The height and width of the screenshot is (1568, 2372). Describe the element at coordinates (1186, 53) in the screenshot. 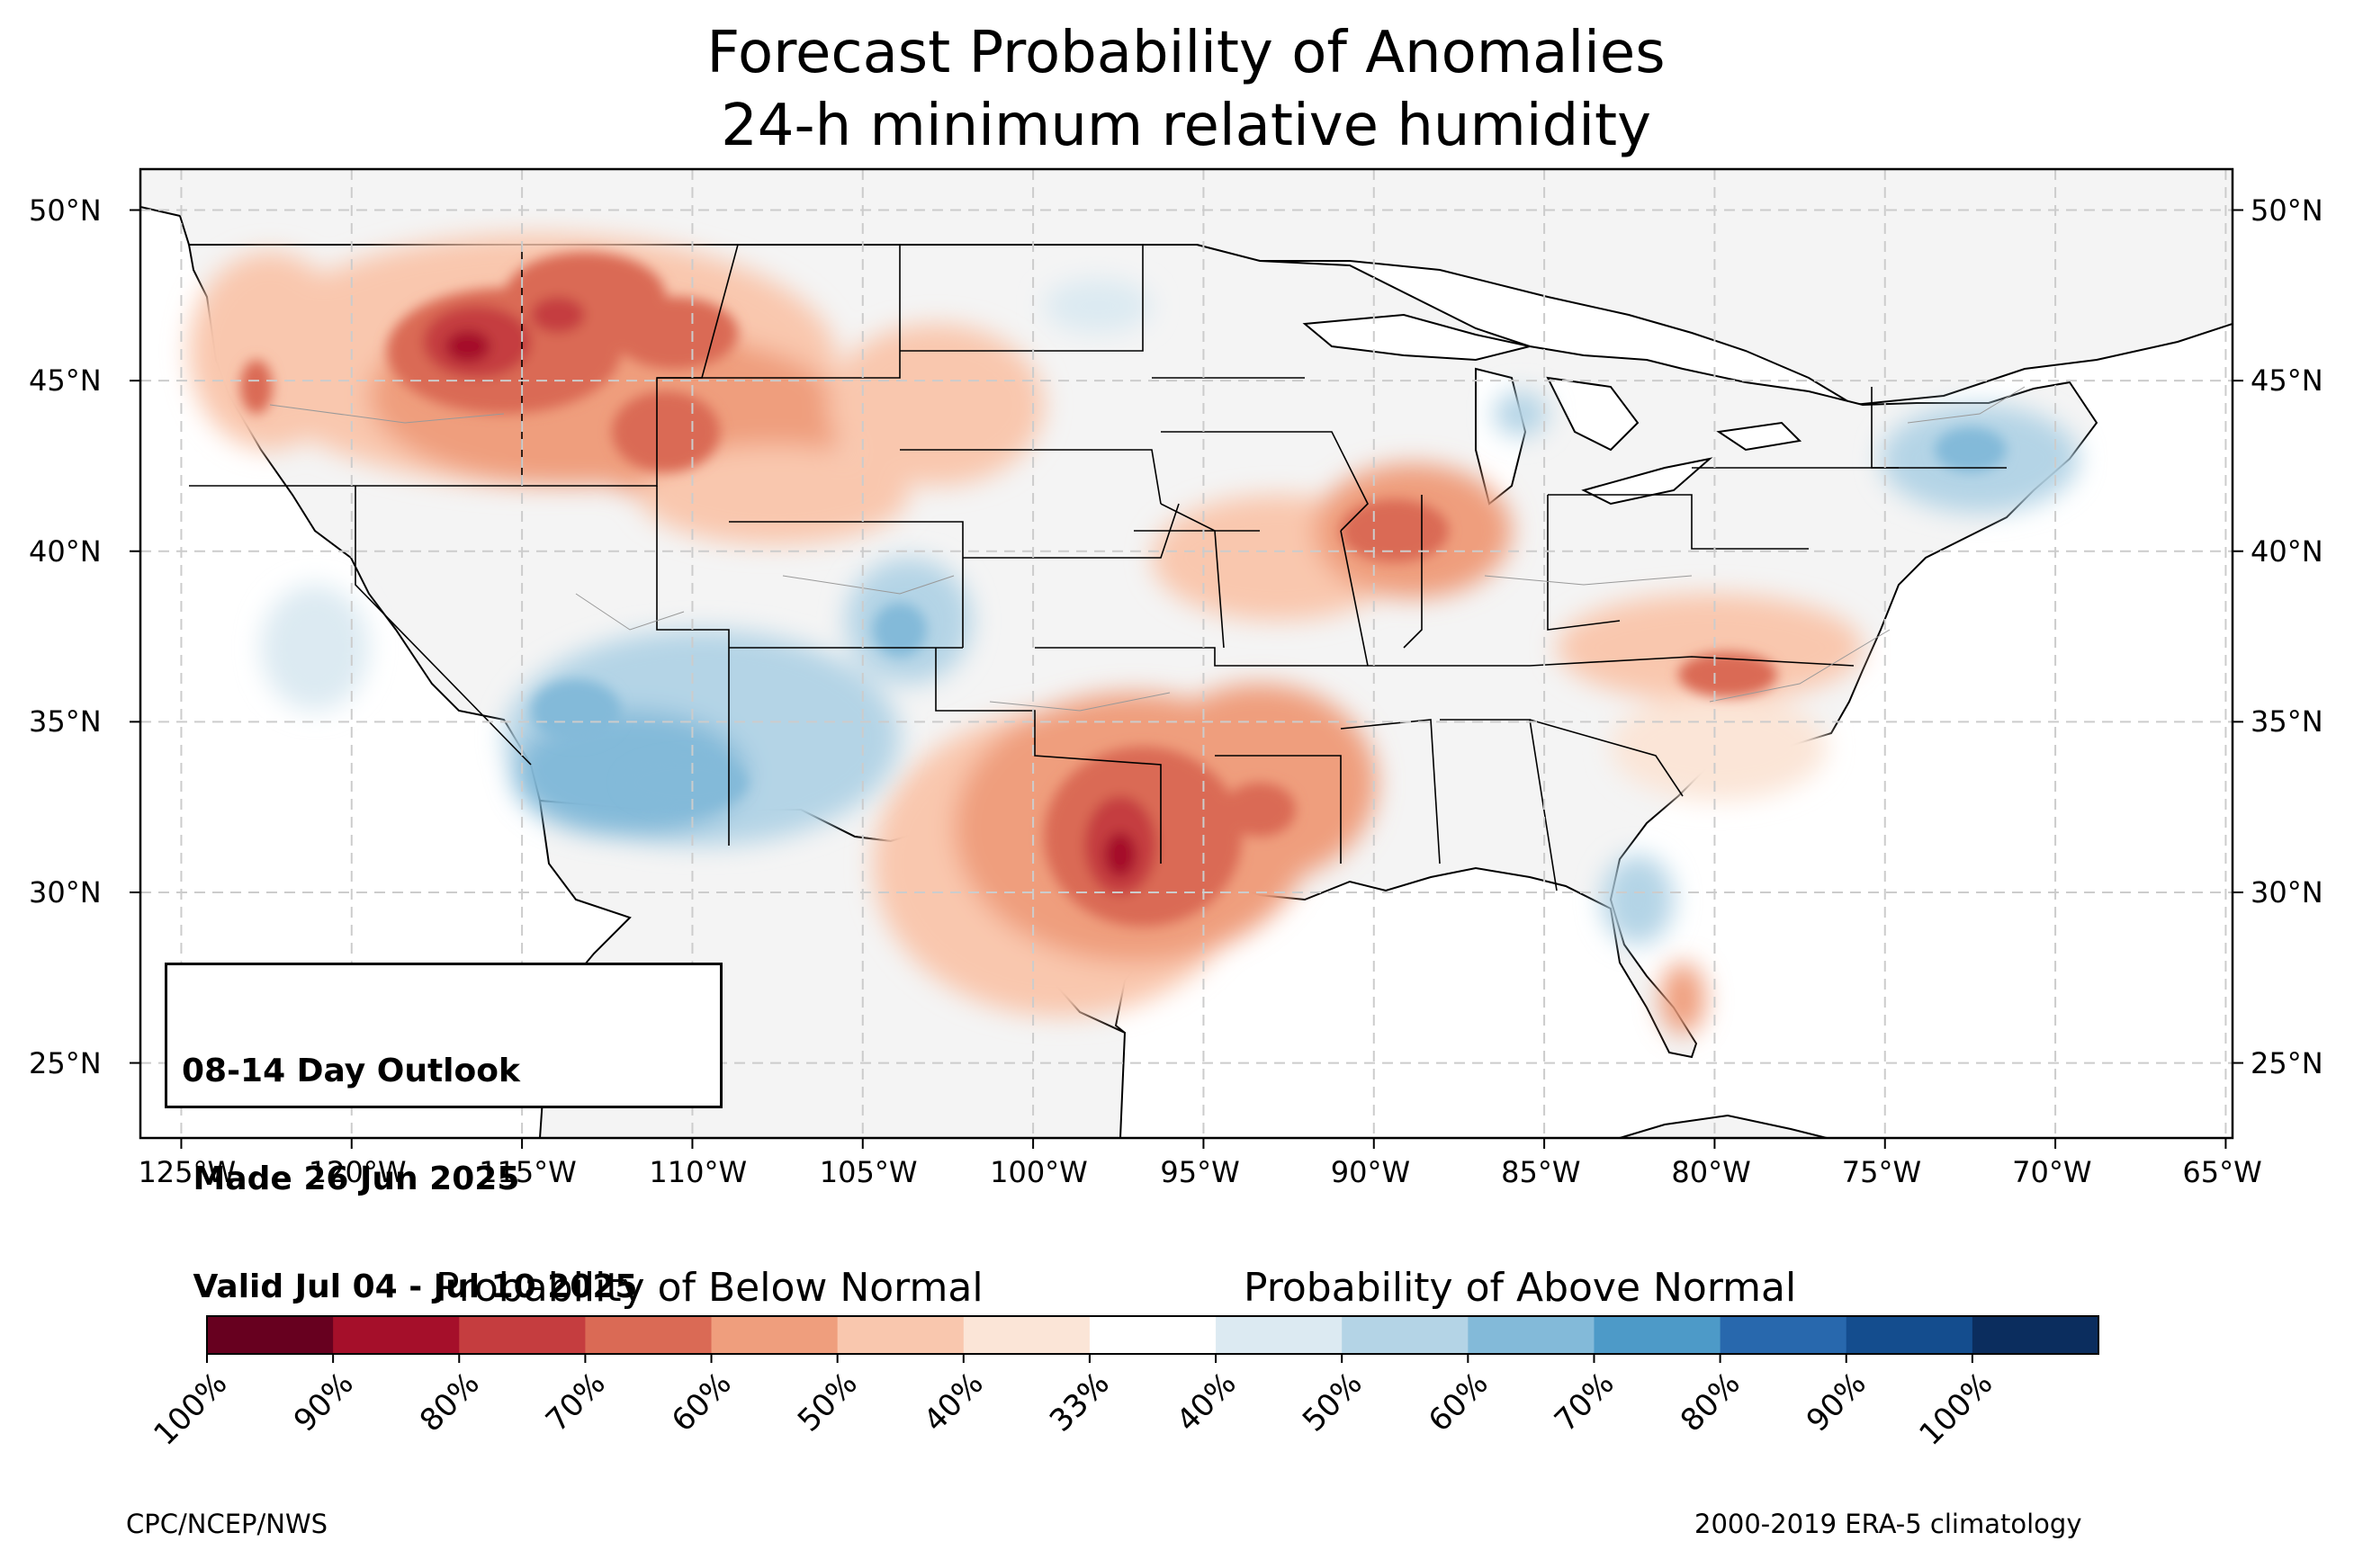

I see `chart-title: Forecast Probability of Anomalies` at that location.